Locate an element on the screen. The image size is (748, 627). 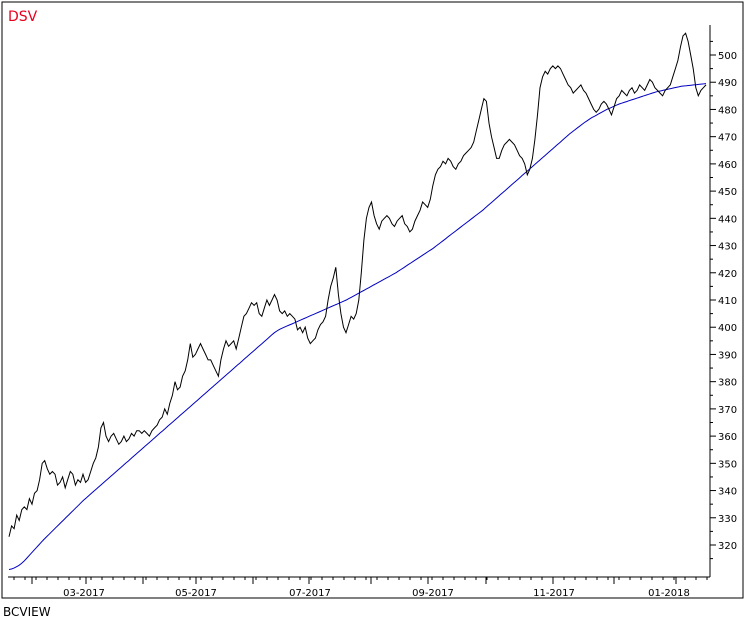
y-tick-label: 450 is located at coordinates (727, 192).